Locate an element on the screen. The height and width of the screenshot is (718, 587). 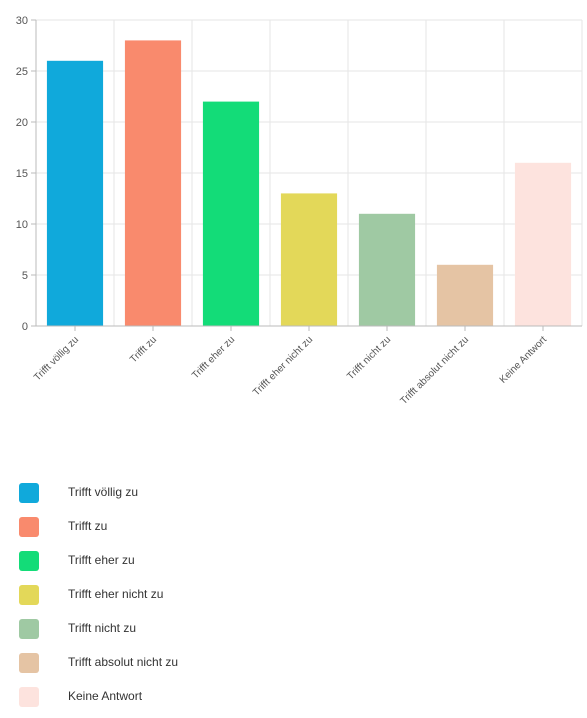
legend-item: Trifft absolut nicht zu is located at coordinates (299, 667).